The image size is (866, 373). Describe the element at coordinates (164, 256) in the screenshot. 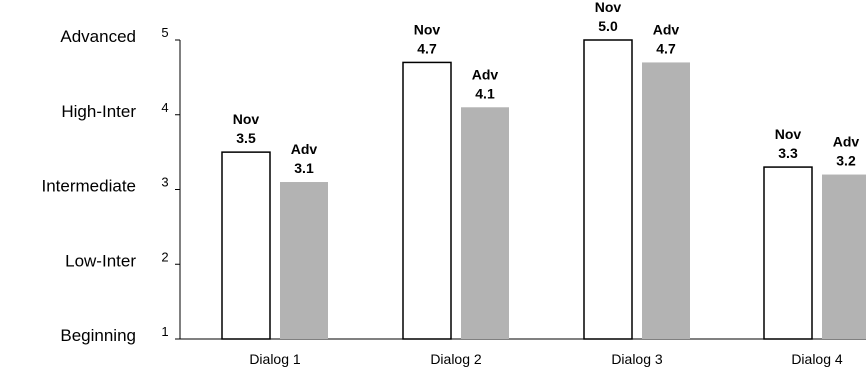

I see `y-tick-label: 2` at that location.